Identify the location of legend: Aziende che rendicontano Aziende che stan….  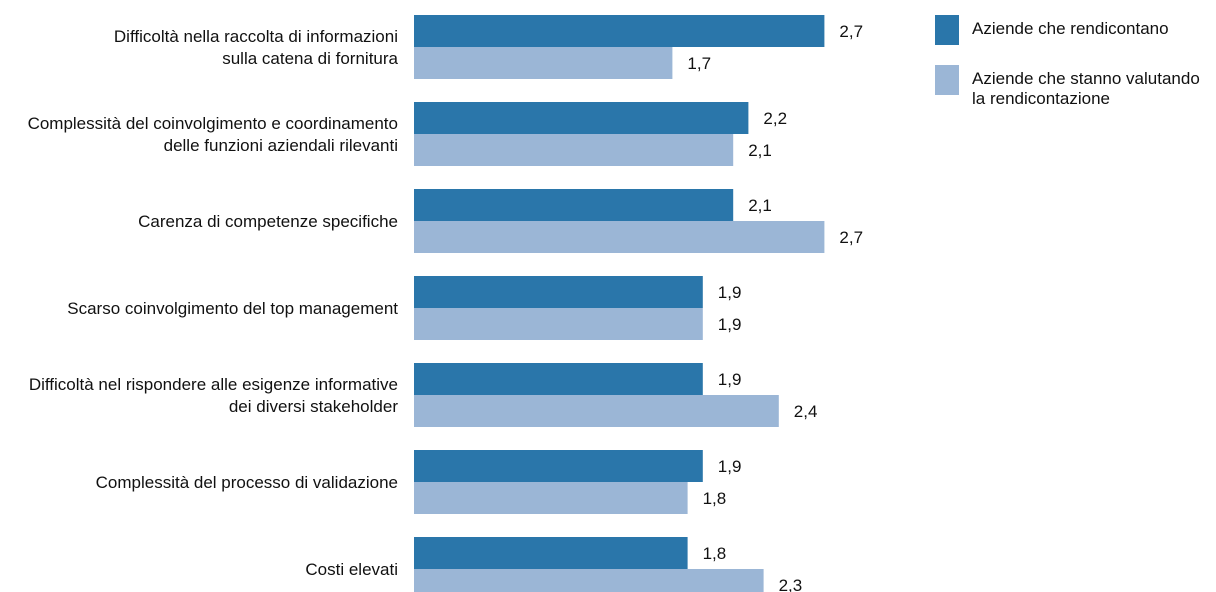
(1067, 61).